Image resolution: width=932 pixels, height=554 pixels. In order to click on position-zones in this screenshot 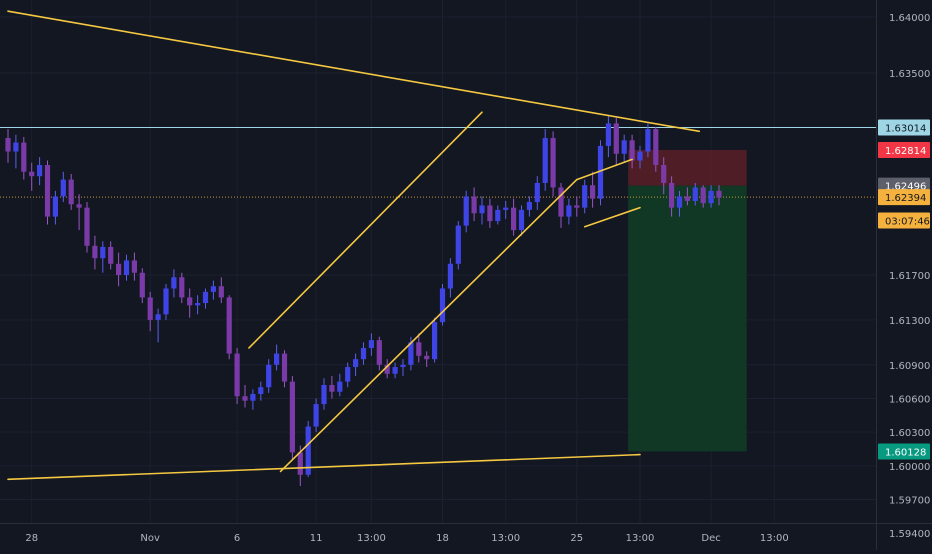, I will do `click(687, 300)`.